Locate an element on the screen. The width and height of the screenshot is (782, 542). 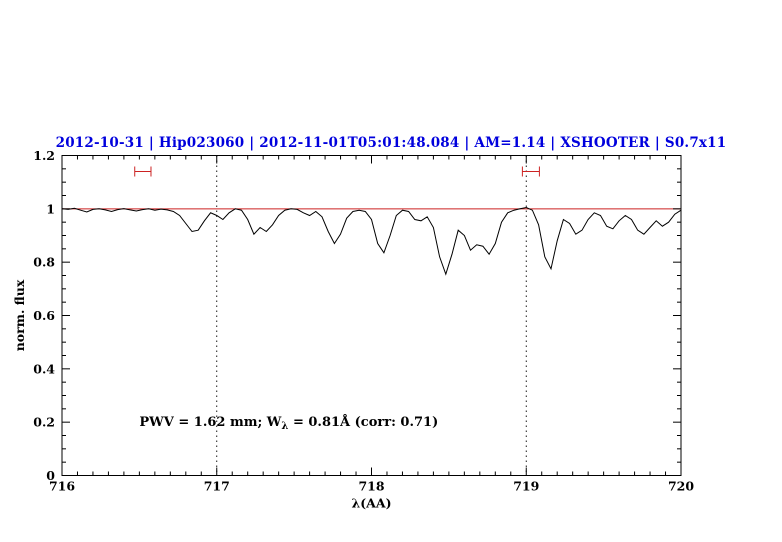
pwv-annotation: PWV = 1.62 mm; Wλ = 0.81Å (corr: 0.71) is located at coordinates (288, 423).